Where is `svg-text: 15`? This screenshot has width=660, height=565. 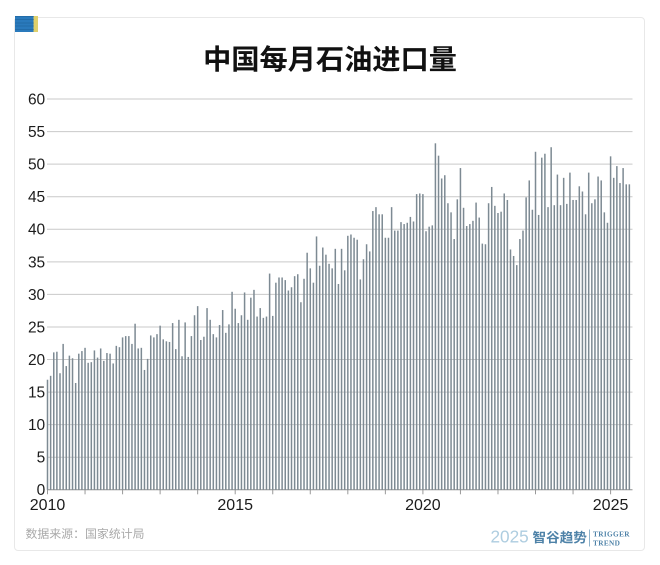 svg-text: 15 is located at coordinates (36, 393).